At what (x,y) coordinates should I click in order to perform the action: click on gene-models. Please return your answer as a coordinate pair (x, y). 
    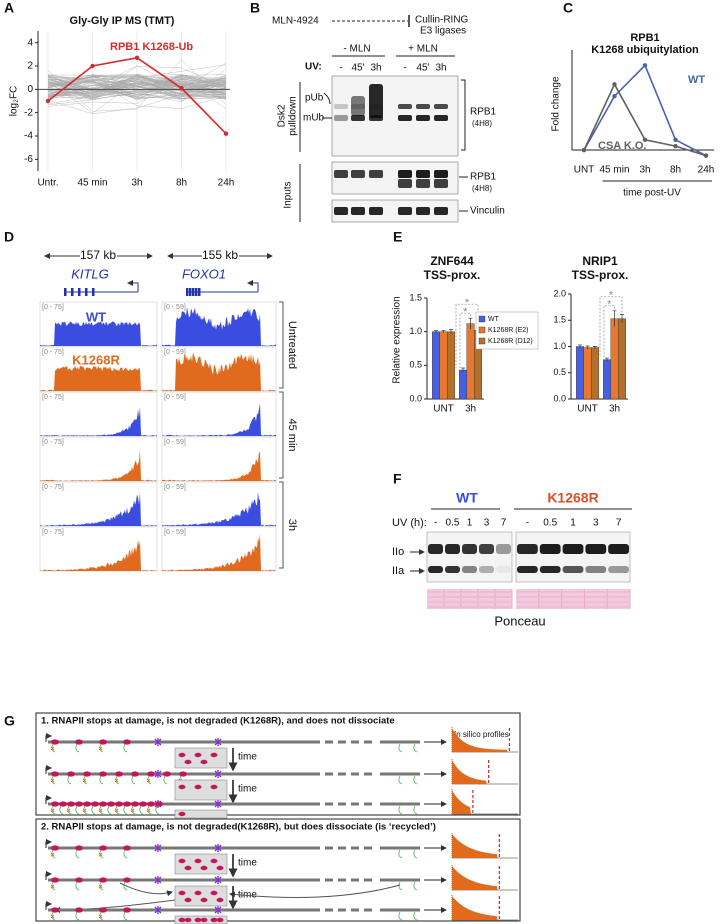
    Looking at the image, I should click on (161, 288).